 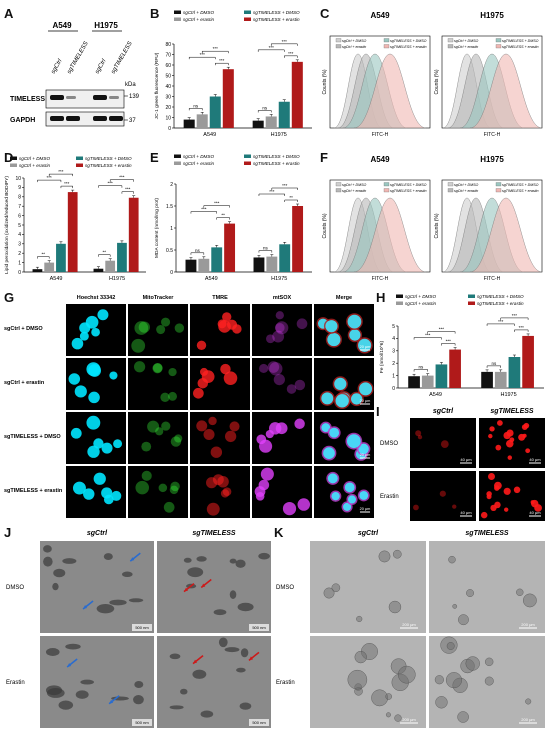 I want to click on panel-letter-i: I, so click(x=378, y=411).